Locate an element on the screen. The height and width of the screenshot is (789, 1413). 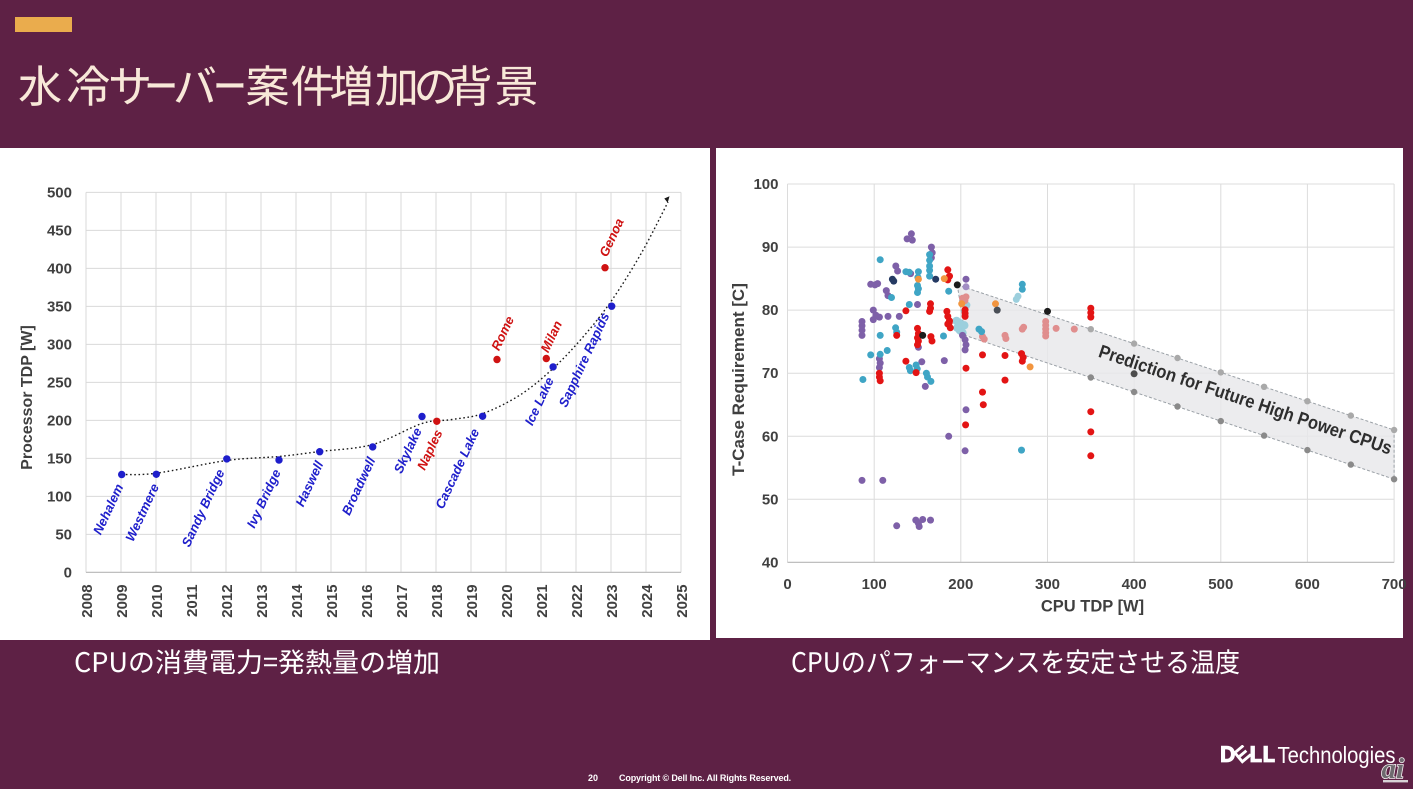
svg-text: 40 is located at coordinates (769, 562).